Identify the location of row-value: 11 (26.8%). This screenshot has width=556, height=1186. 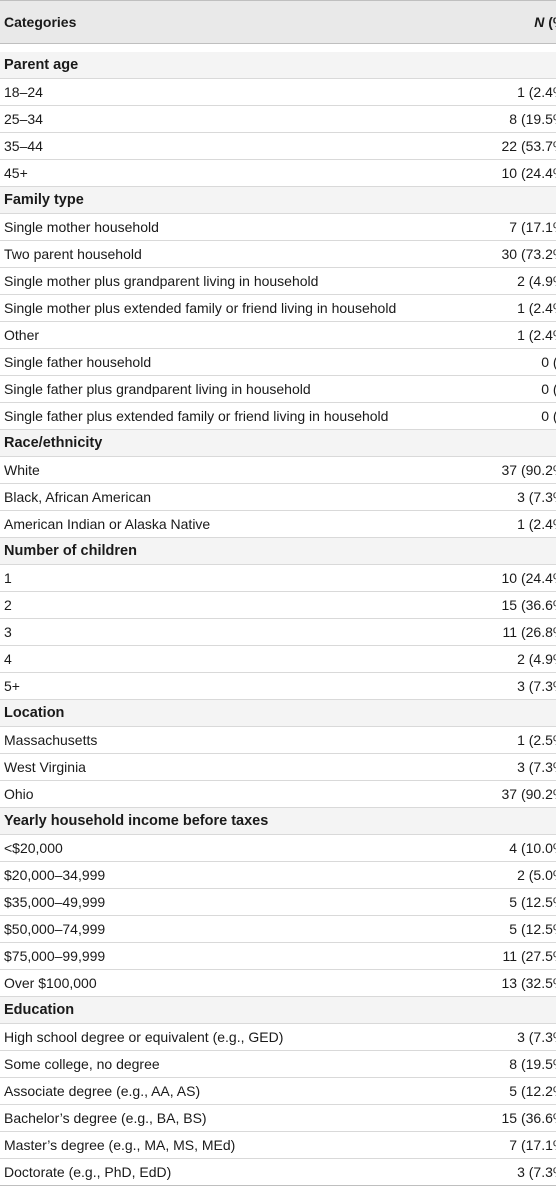
(513, 632).